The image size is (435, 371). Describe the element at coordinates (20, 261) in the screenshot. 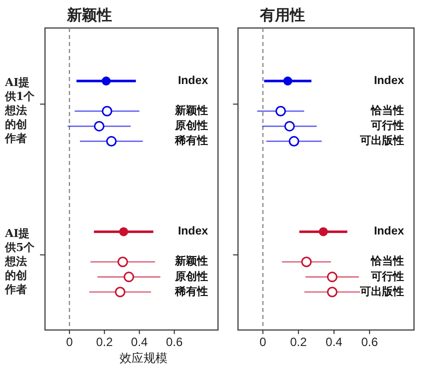

I see `text: AI提供5个想法的创作者` at that location.